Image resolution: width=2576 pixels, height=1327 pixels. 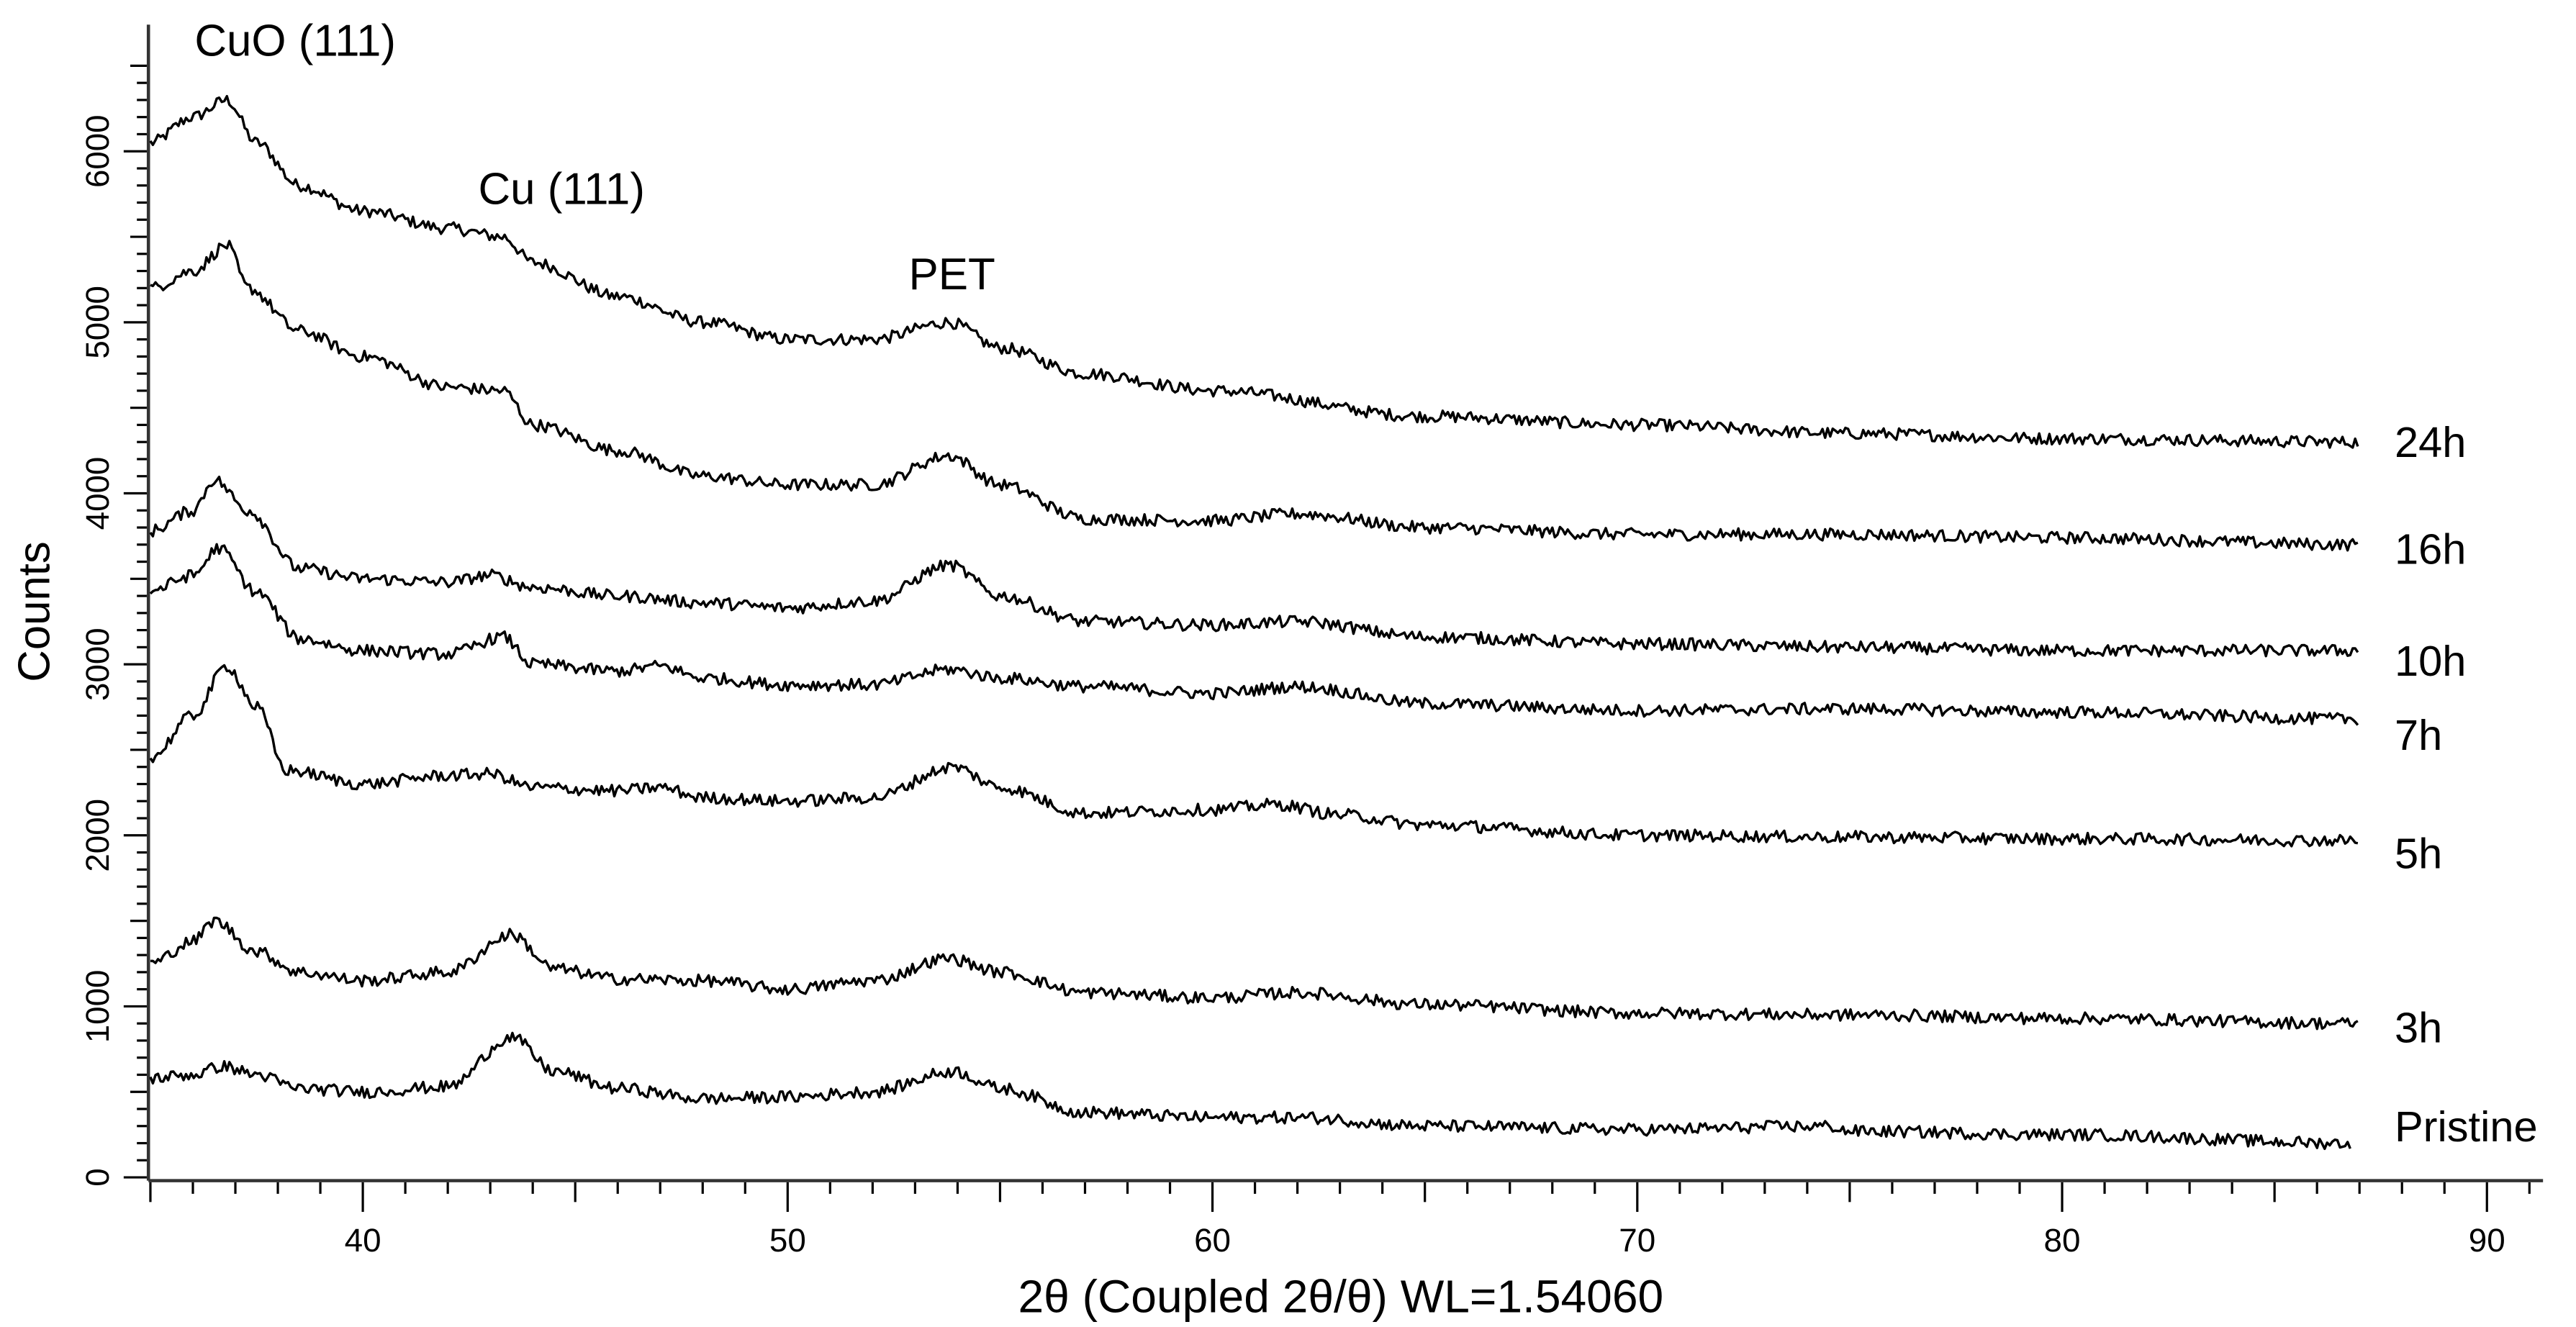 I want to click on series-label-24h: 24h, so click(x=2431, y=442).